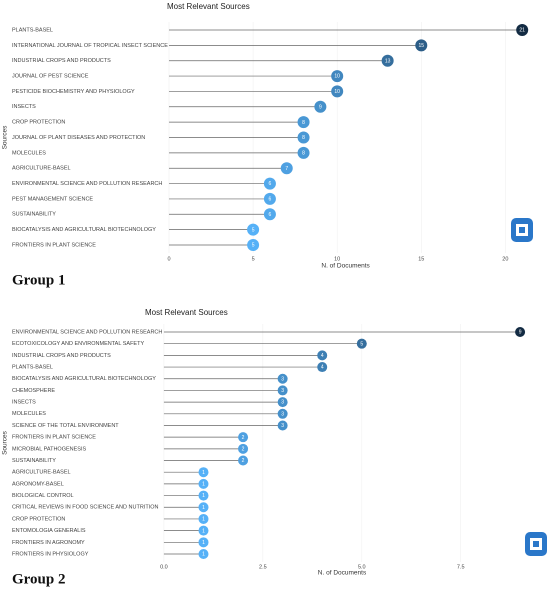  I want to click on x-tick-label: 5.0, so click(362, 567).